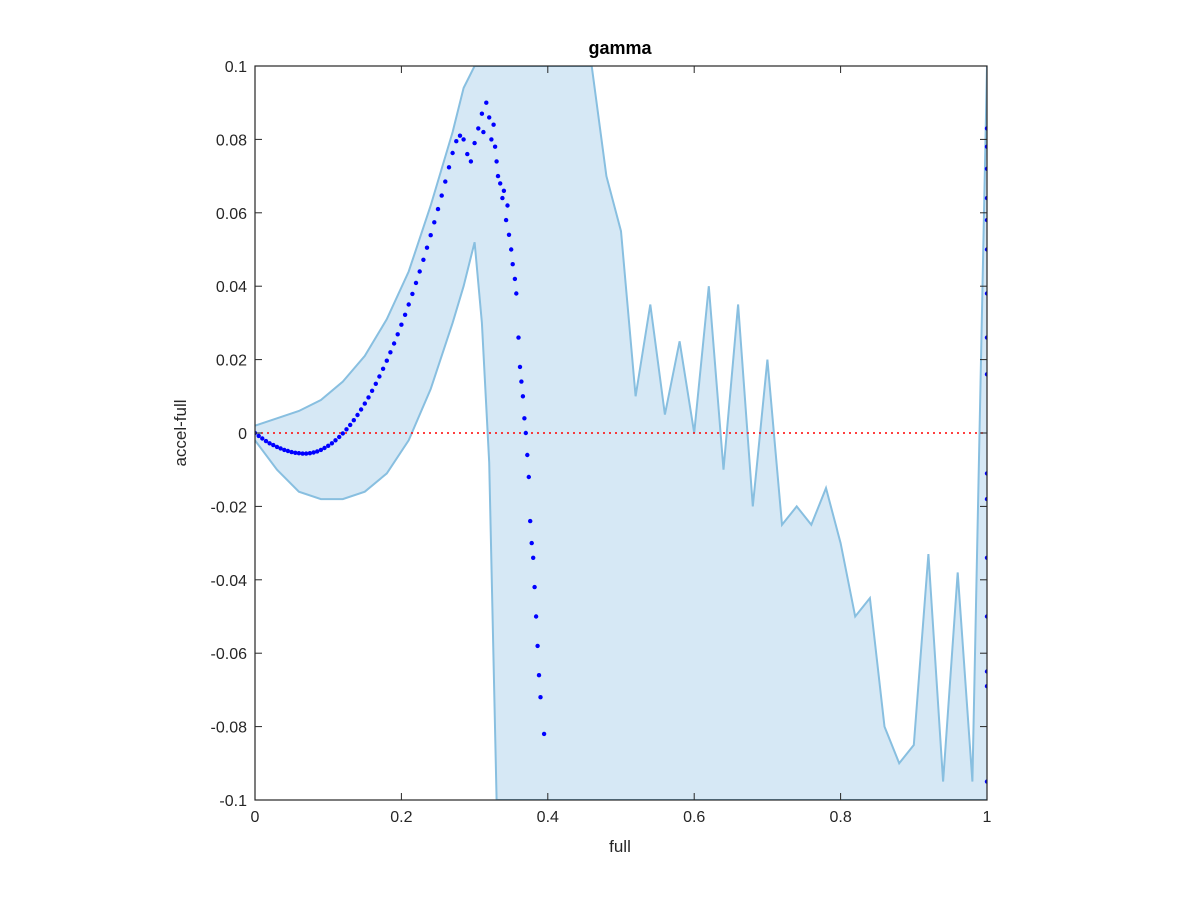 The image size is (1200, 900). Describe the element at coordinates (231, 214) in the screenshot. I see `y-tick-label: 0.06` at that location.